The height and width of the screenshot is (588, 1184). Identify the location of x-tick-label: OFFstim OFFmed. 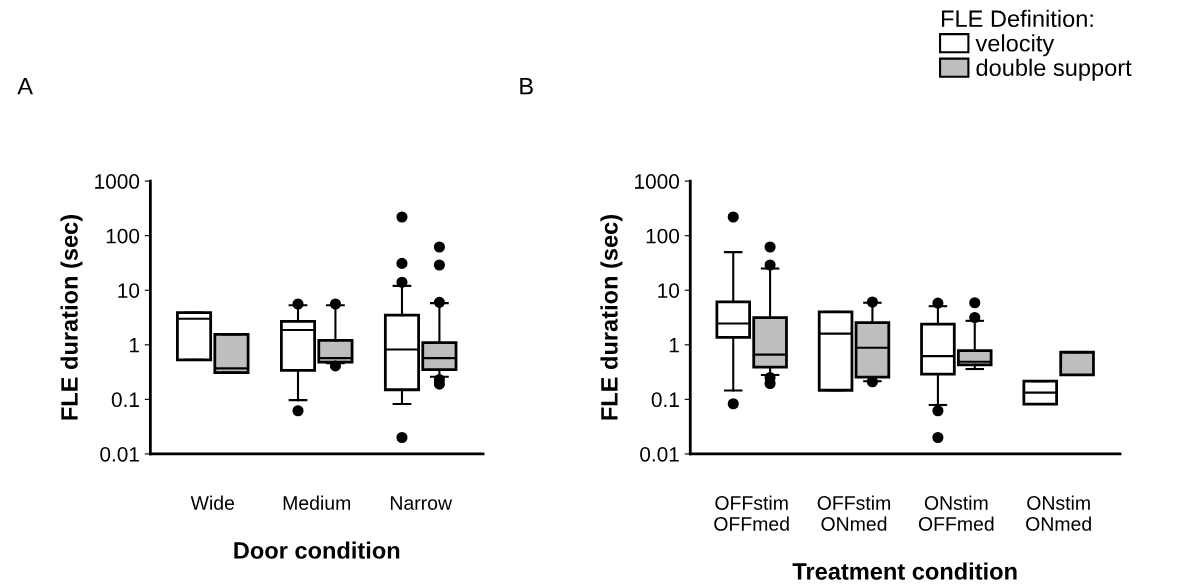
(751, 513).